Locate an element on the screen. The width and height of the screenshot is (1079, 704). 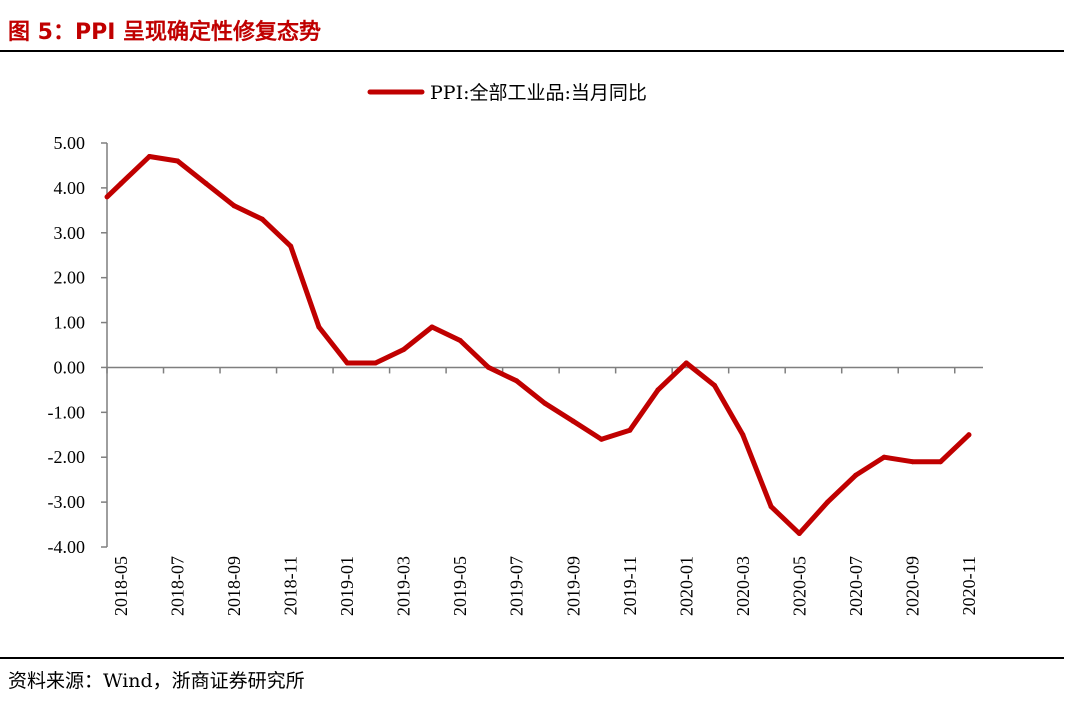
x-tick-label: 2019-01 is located at coordinates (347, 586).